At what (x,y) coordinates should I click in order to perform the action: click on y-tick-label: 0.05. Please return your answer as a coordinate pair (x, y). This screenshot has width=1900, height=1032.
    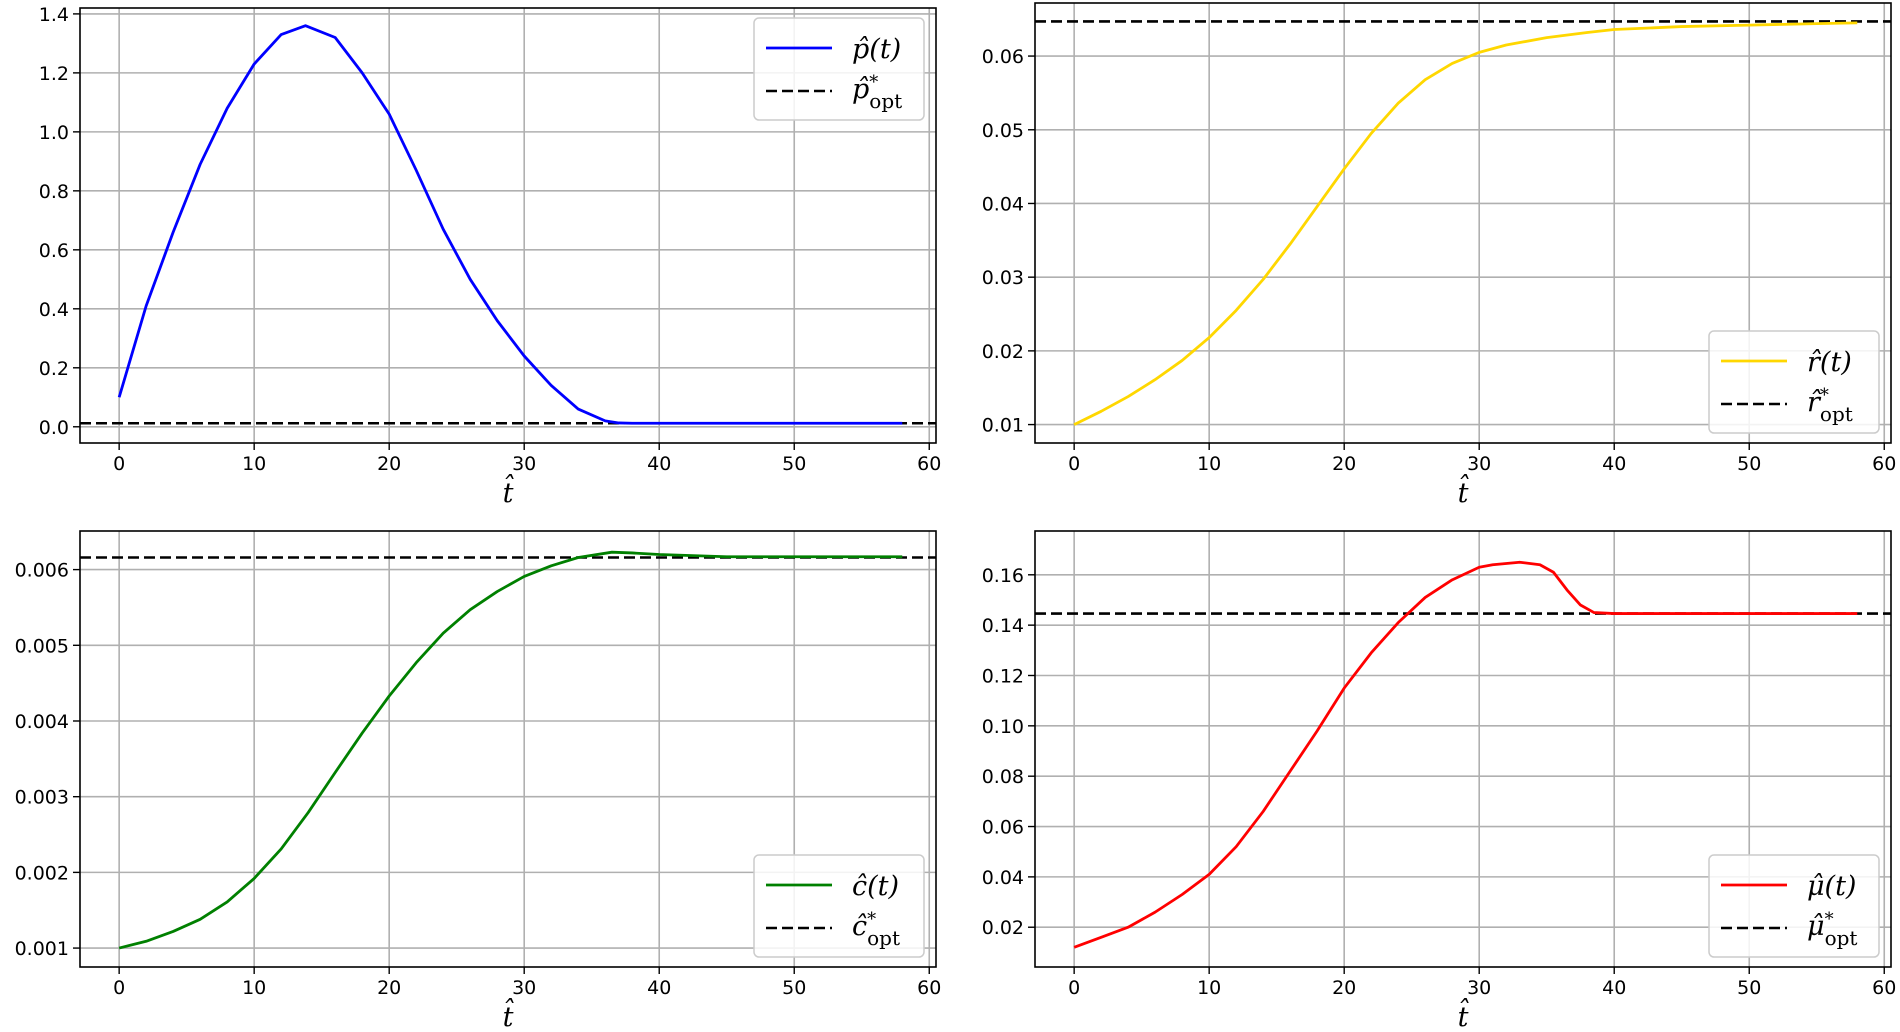
    Looking at the image, I should click on (1003, 131).